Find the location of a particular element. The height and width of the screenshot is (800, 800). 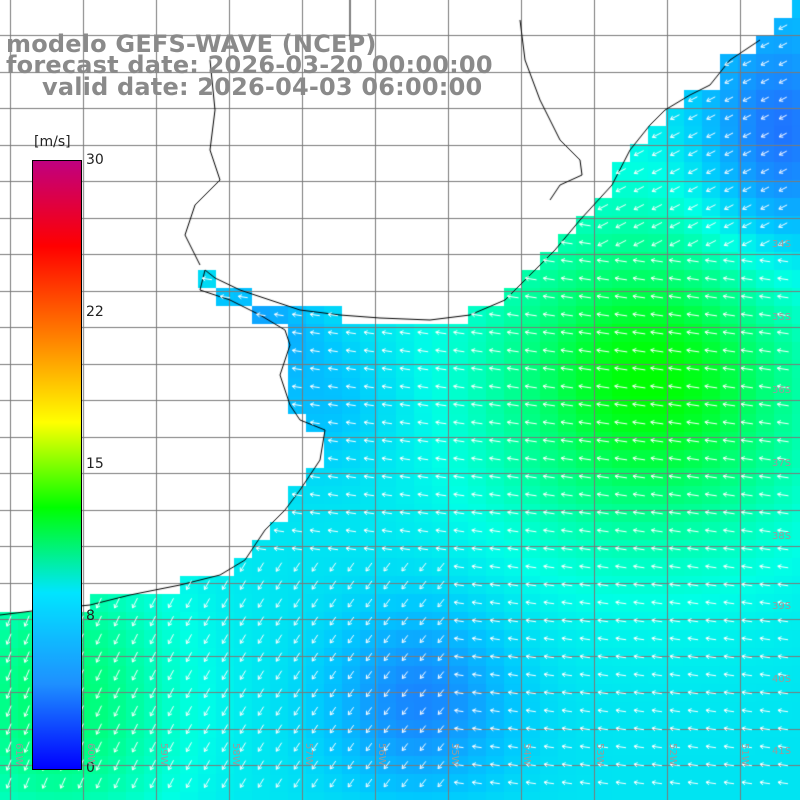

longitude-label: 55W is located at coordinates (454, 754).